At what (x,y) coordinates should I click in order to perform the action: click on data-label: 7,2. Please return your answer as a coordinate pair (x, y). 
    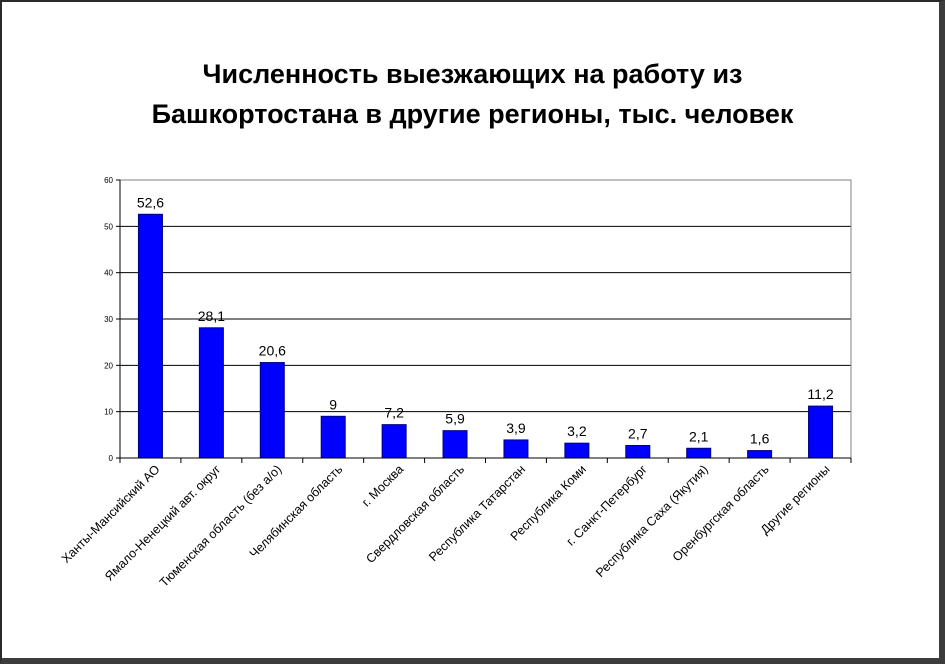
    Looking at the image, I should click on (394, 413).